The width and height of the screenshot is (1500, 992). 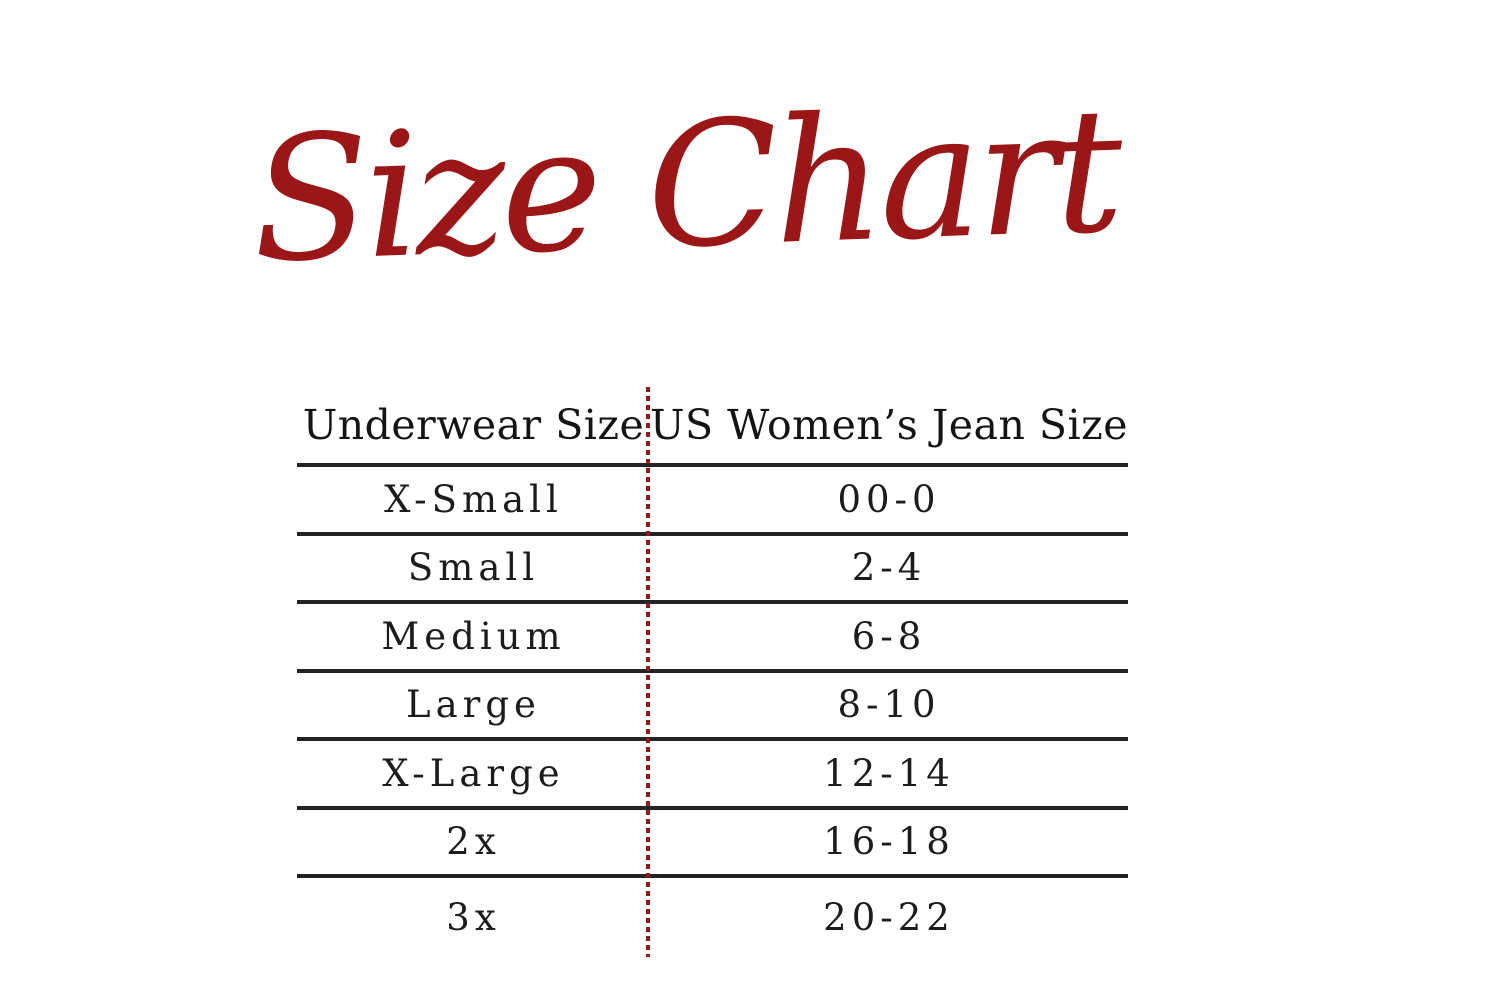 I want to click on jean-size-value: 16-18, so click(x=889, y=842).